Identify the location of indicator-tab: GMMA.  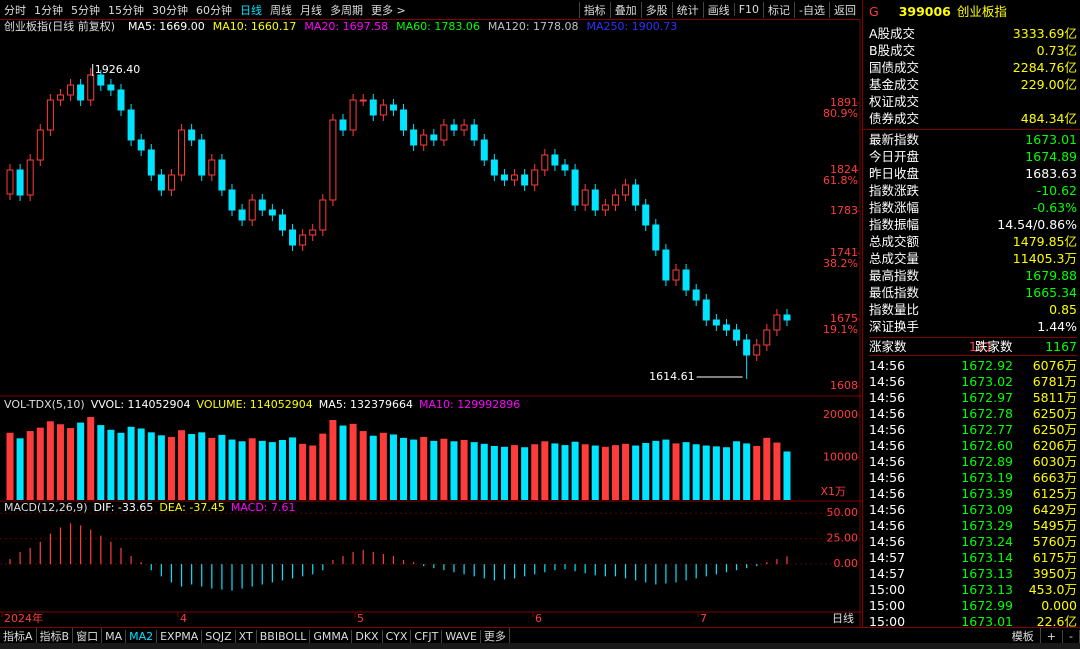
(331, 636).